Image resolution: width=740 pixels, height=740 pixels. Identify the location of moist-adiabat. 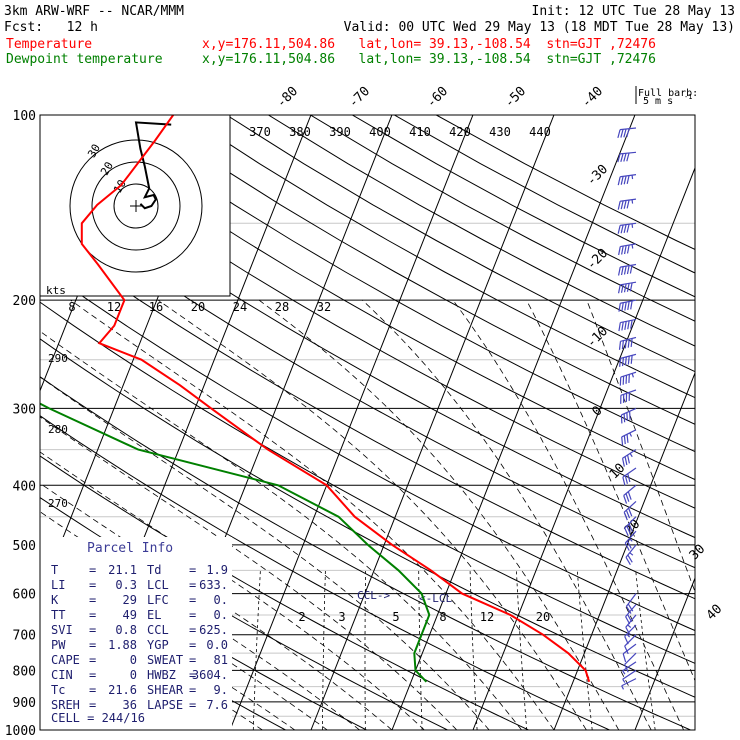
(610, 490).